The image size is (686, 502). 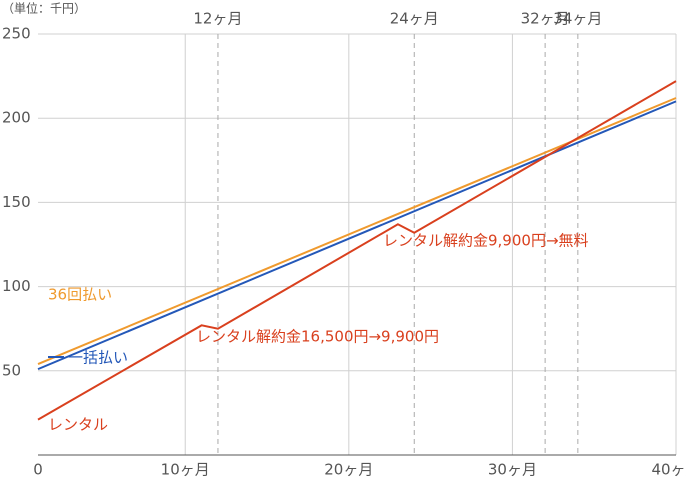 I want to click on marker-label: 24ヶ月, so click(x=414, y=19).